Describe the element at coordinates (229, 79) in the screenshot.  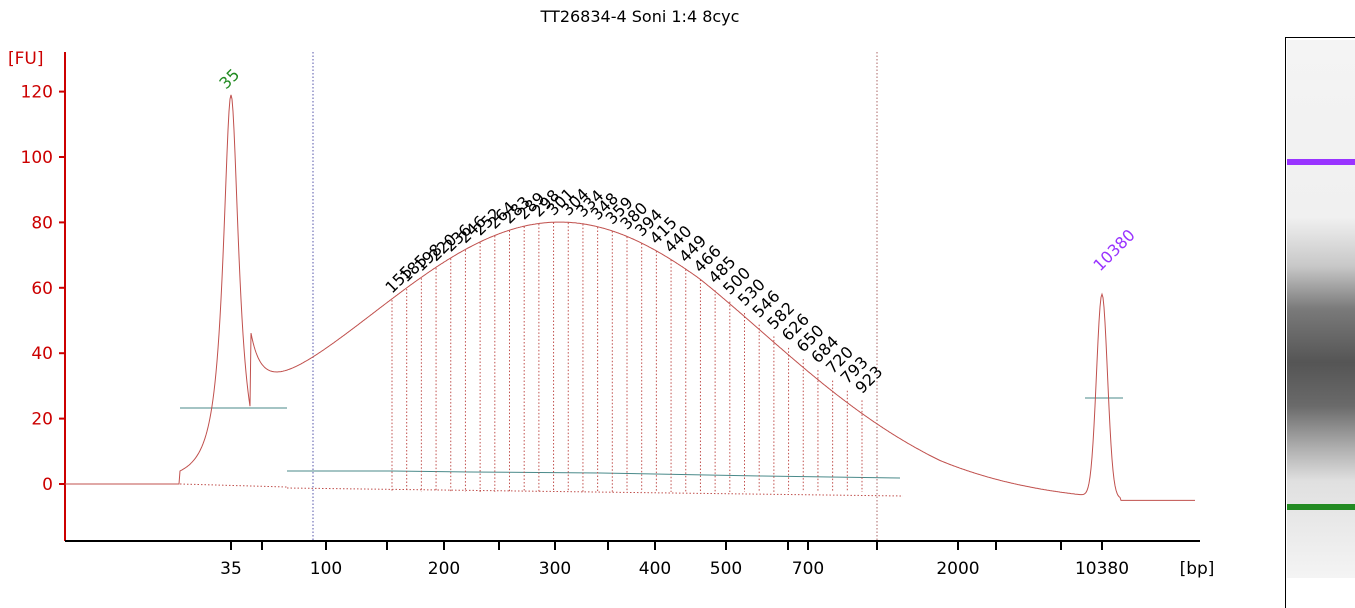
I see `marker-peak-label: 35` at that location.